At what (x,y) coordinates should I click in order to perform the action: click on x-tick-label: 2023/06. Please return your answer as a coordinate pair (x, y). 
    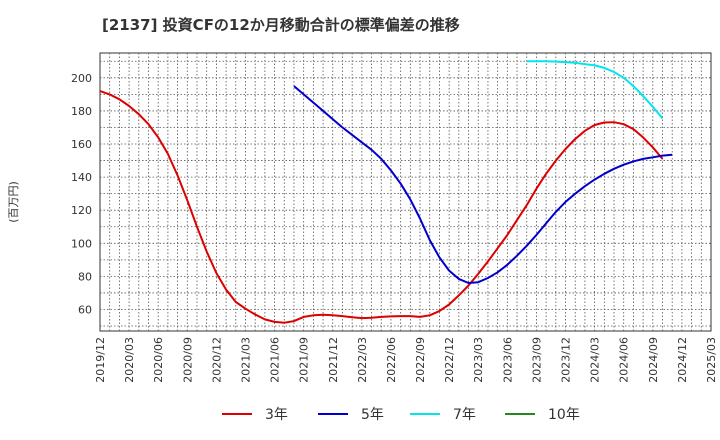
    Looking at the image, I should click on (507, 360).